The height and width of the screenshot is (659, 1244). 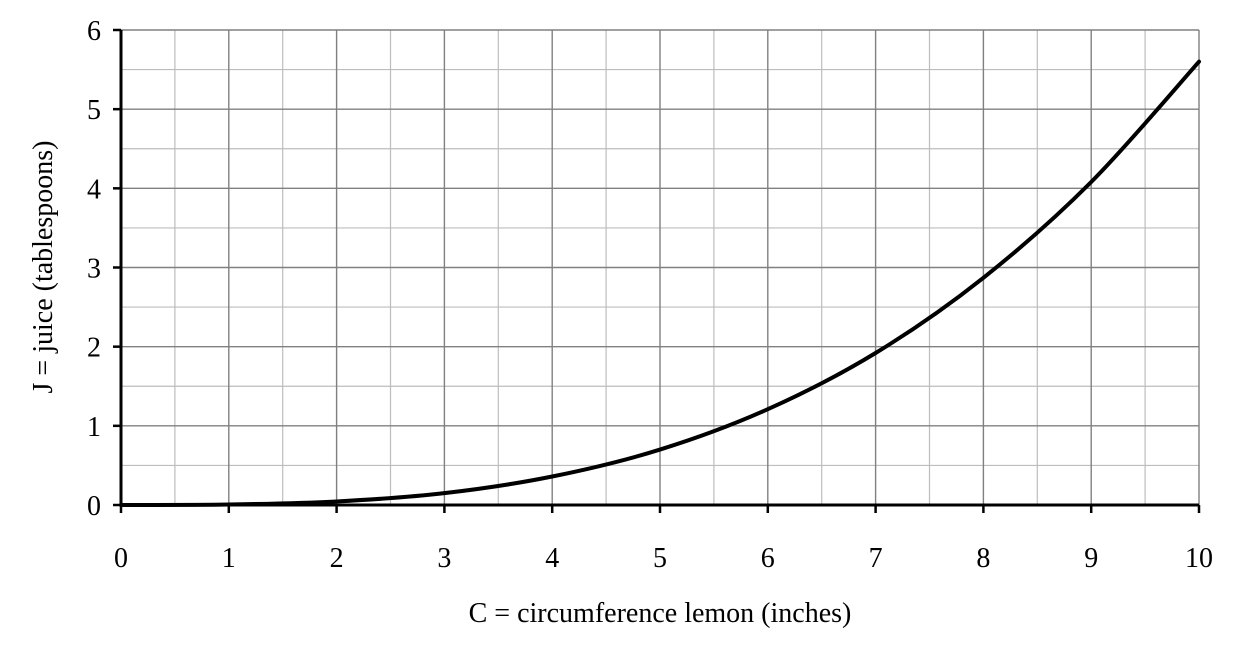 I want to click on x-tick-label: 9, so click(x=1091, y=558).